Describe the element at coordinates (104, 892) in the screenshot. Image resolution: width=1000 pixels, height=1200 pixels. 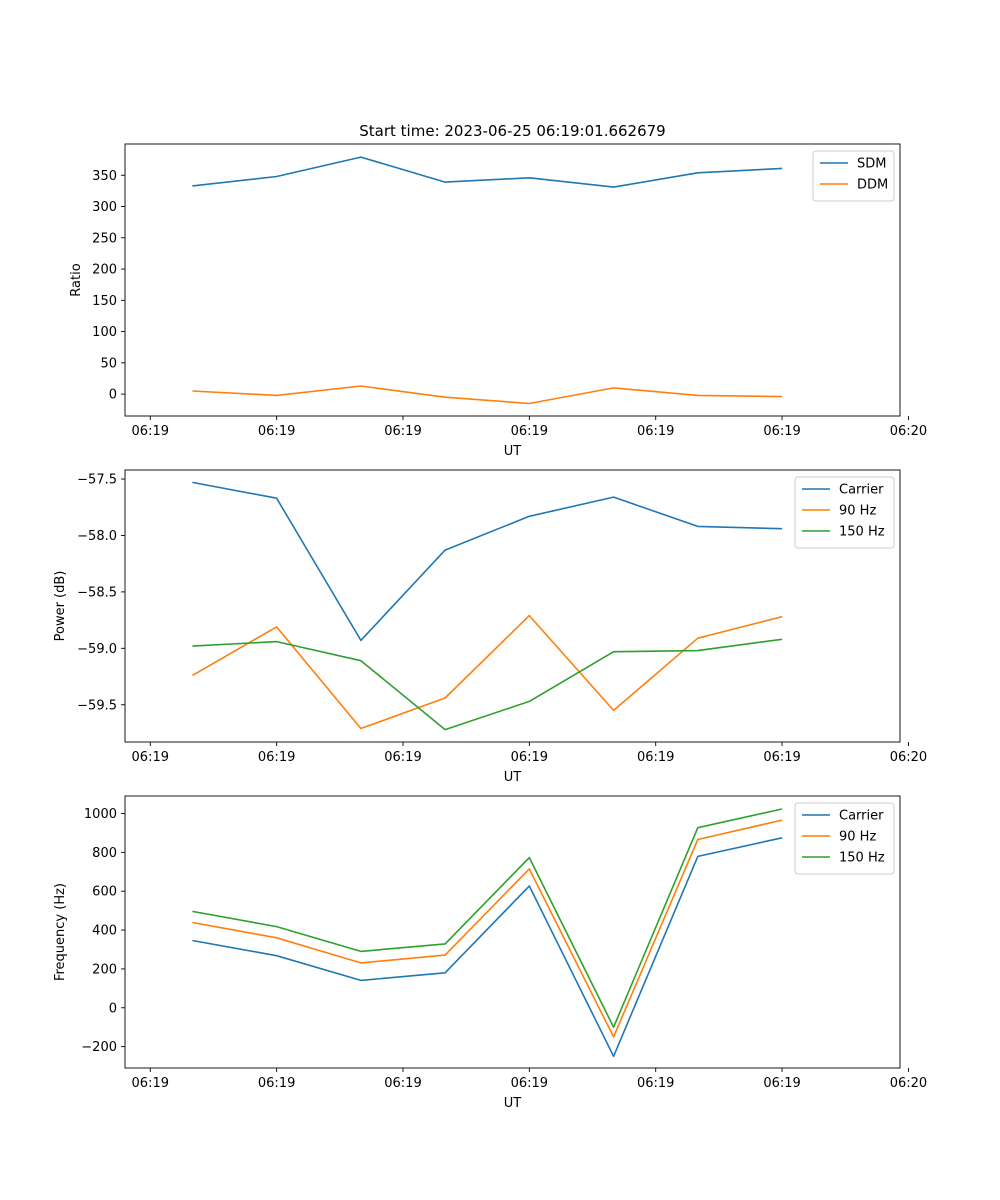
I see `y-tick-label: 600` at that location.